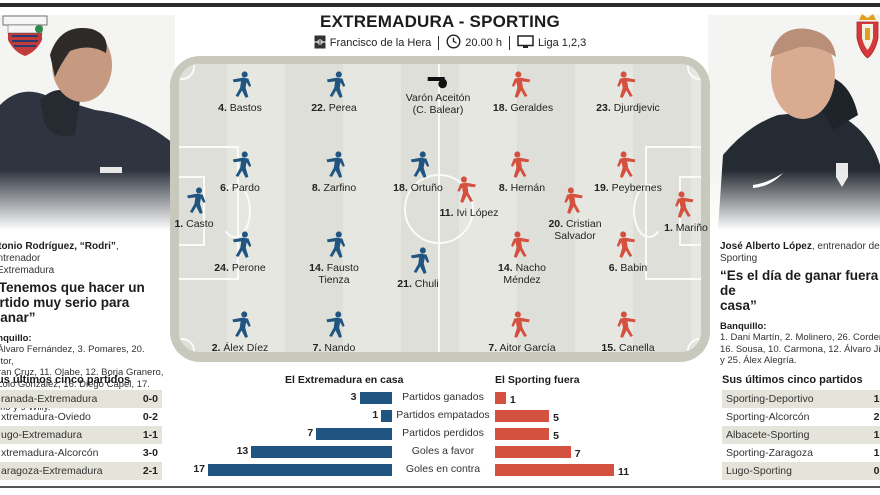 The height and width of the screenshot is (495, 880). I want to click on separator, so click(509, 43).